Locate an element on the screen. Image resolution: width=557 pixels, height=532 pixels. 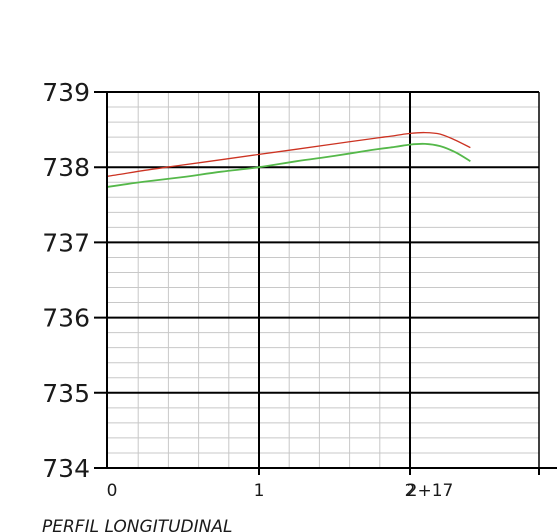
y-tick-label: 738 is located at coordinates (66, 167).